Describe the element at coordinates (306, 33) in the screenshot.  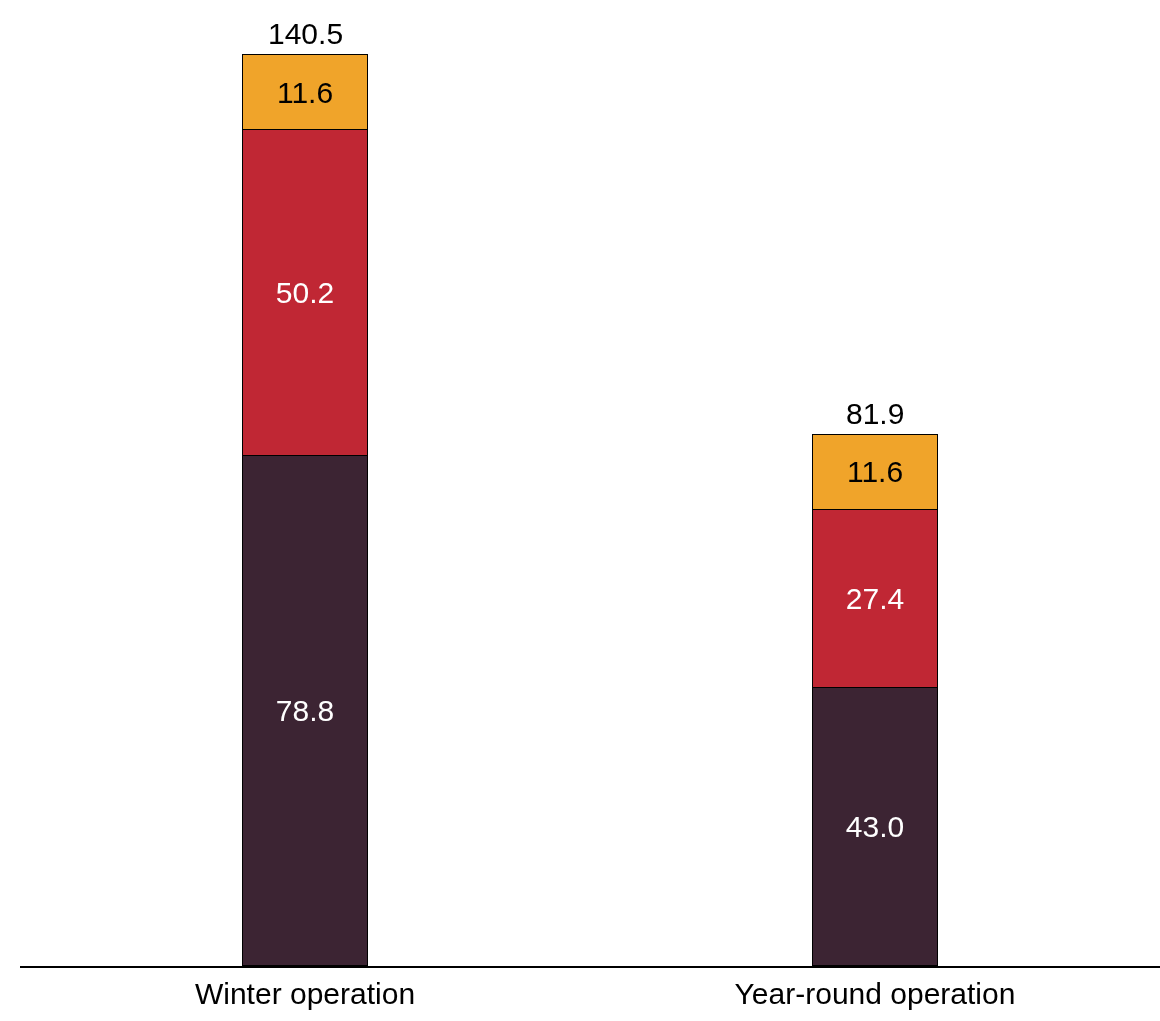
I see `total-label: 140.5` at that location.